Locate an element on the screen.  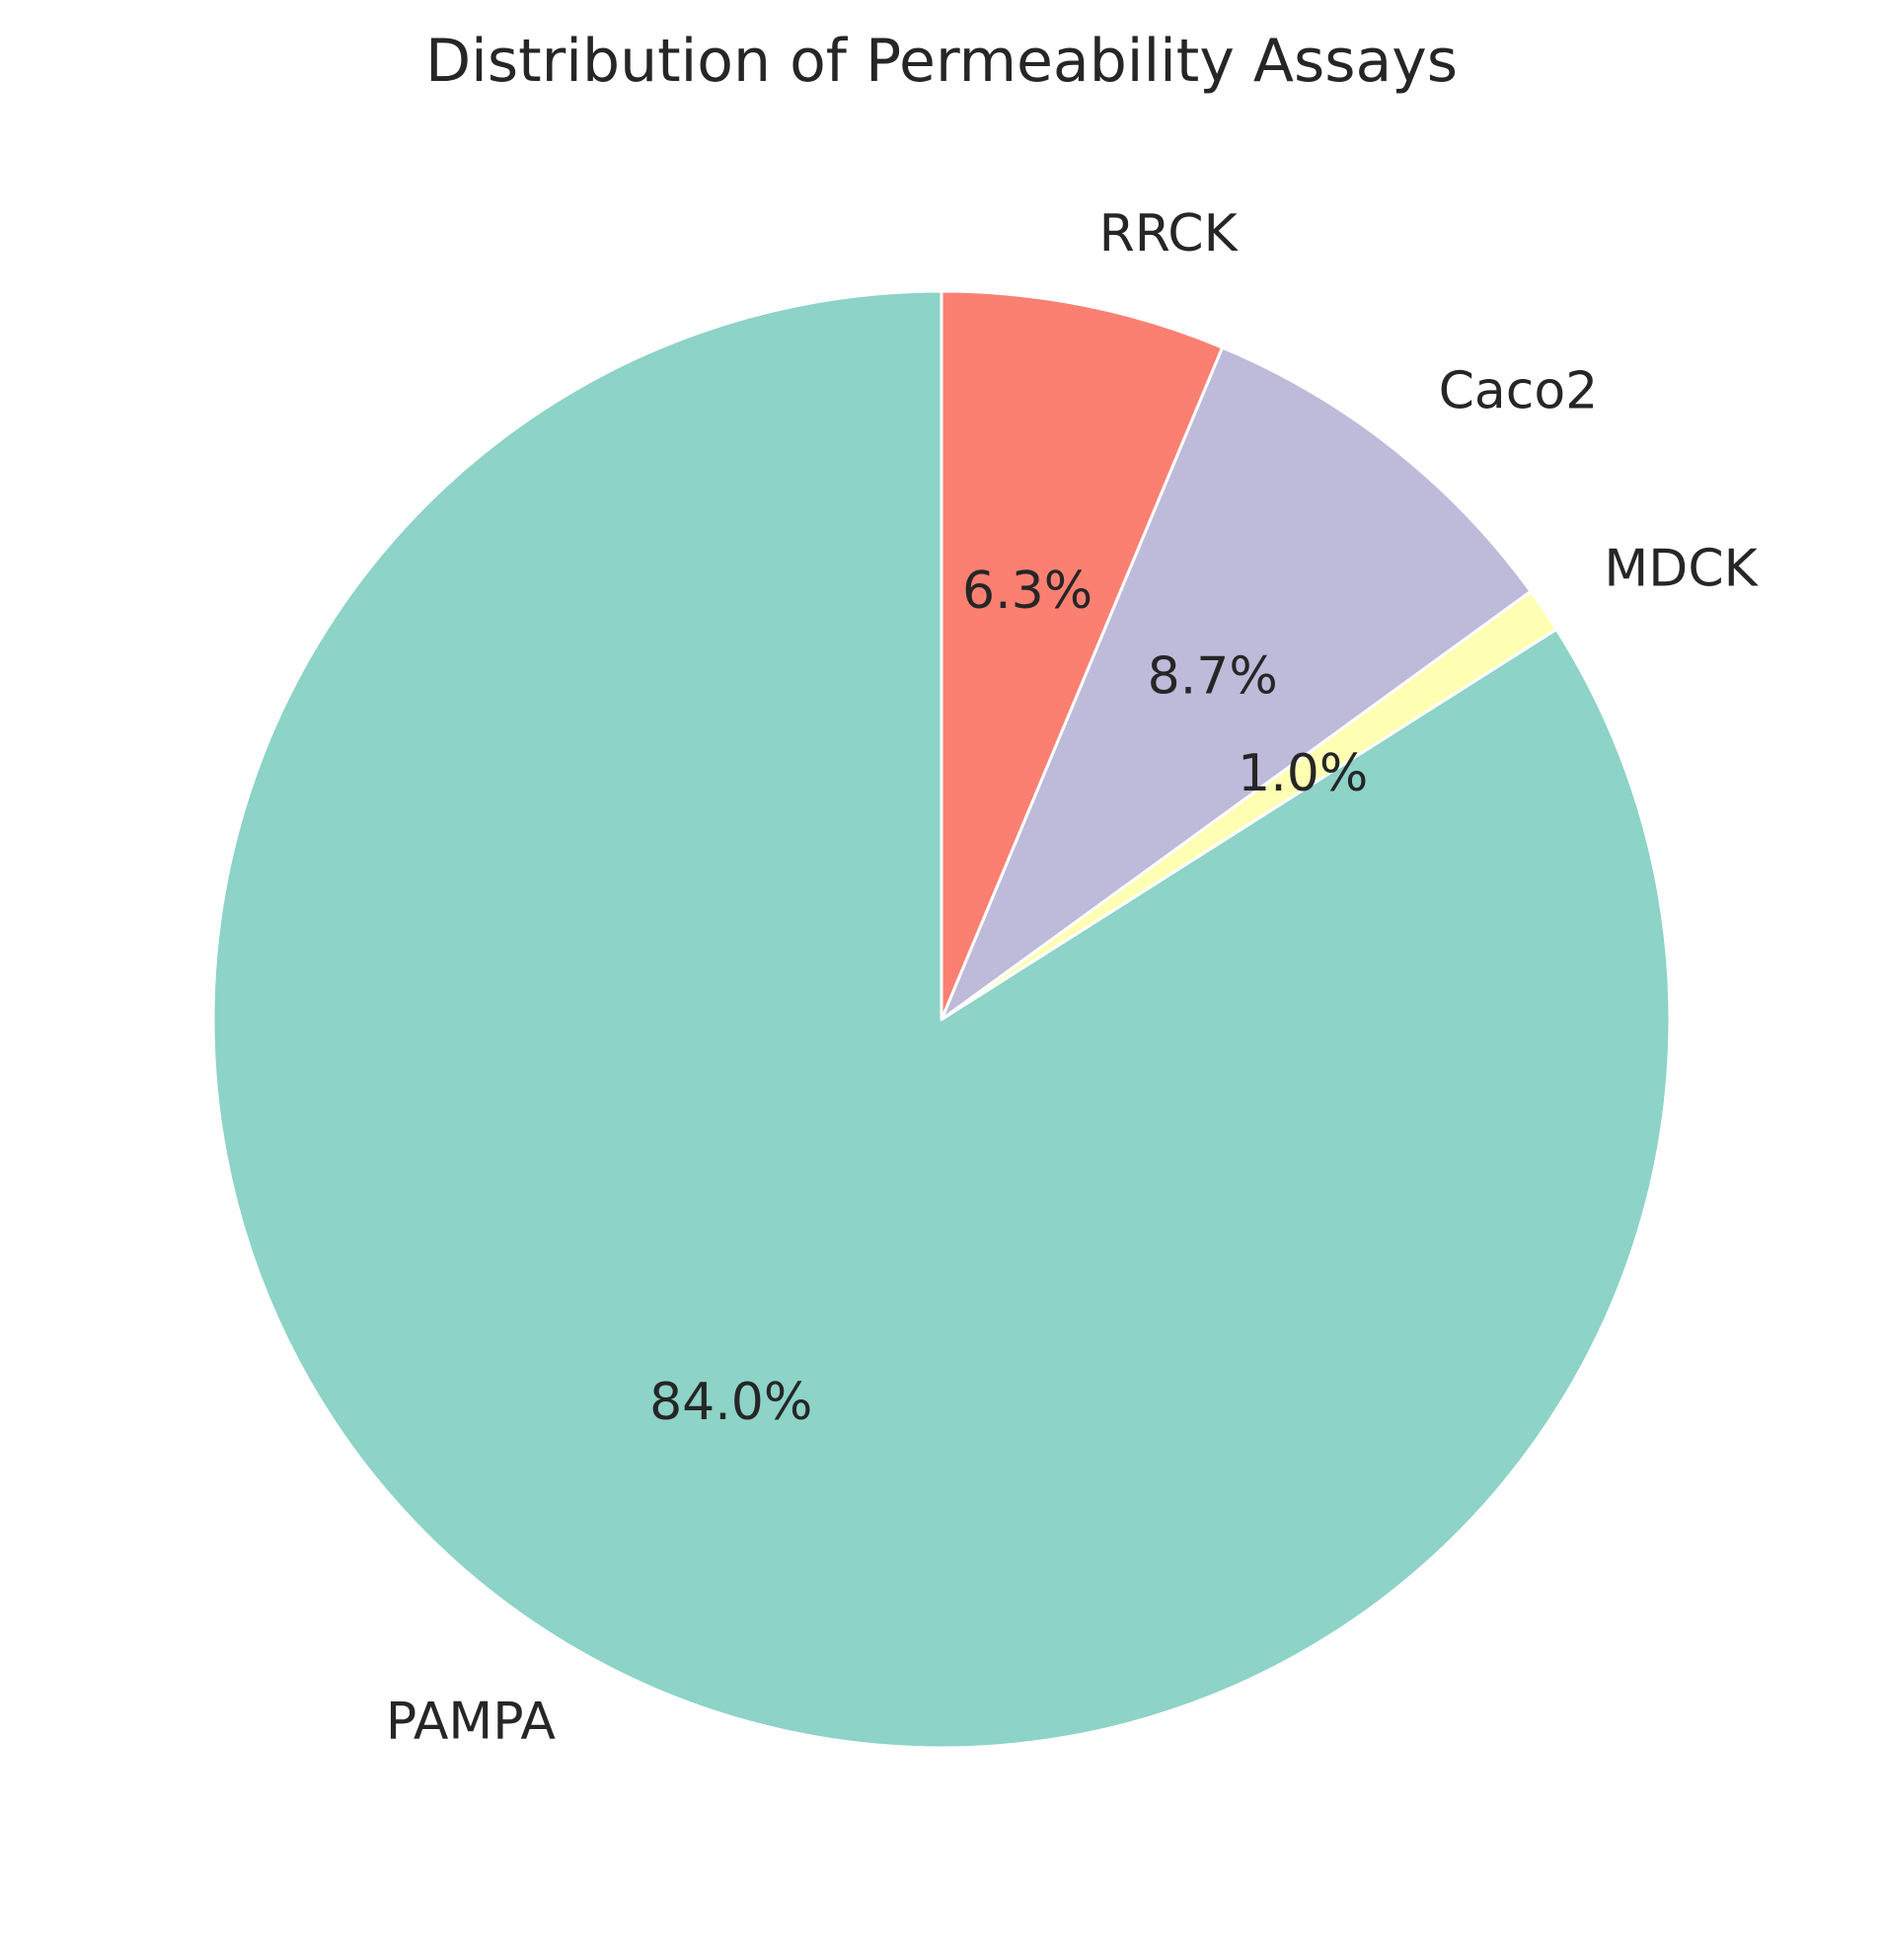
pct-label-pampa: 84.0% is located at coordinates (730, 1402).